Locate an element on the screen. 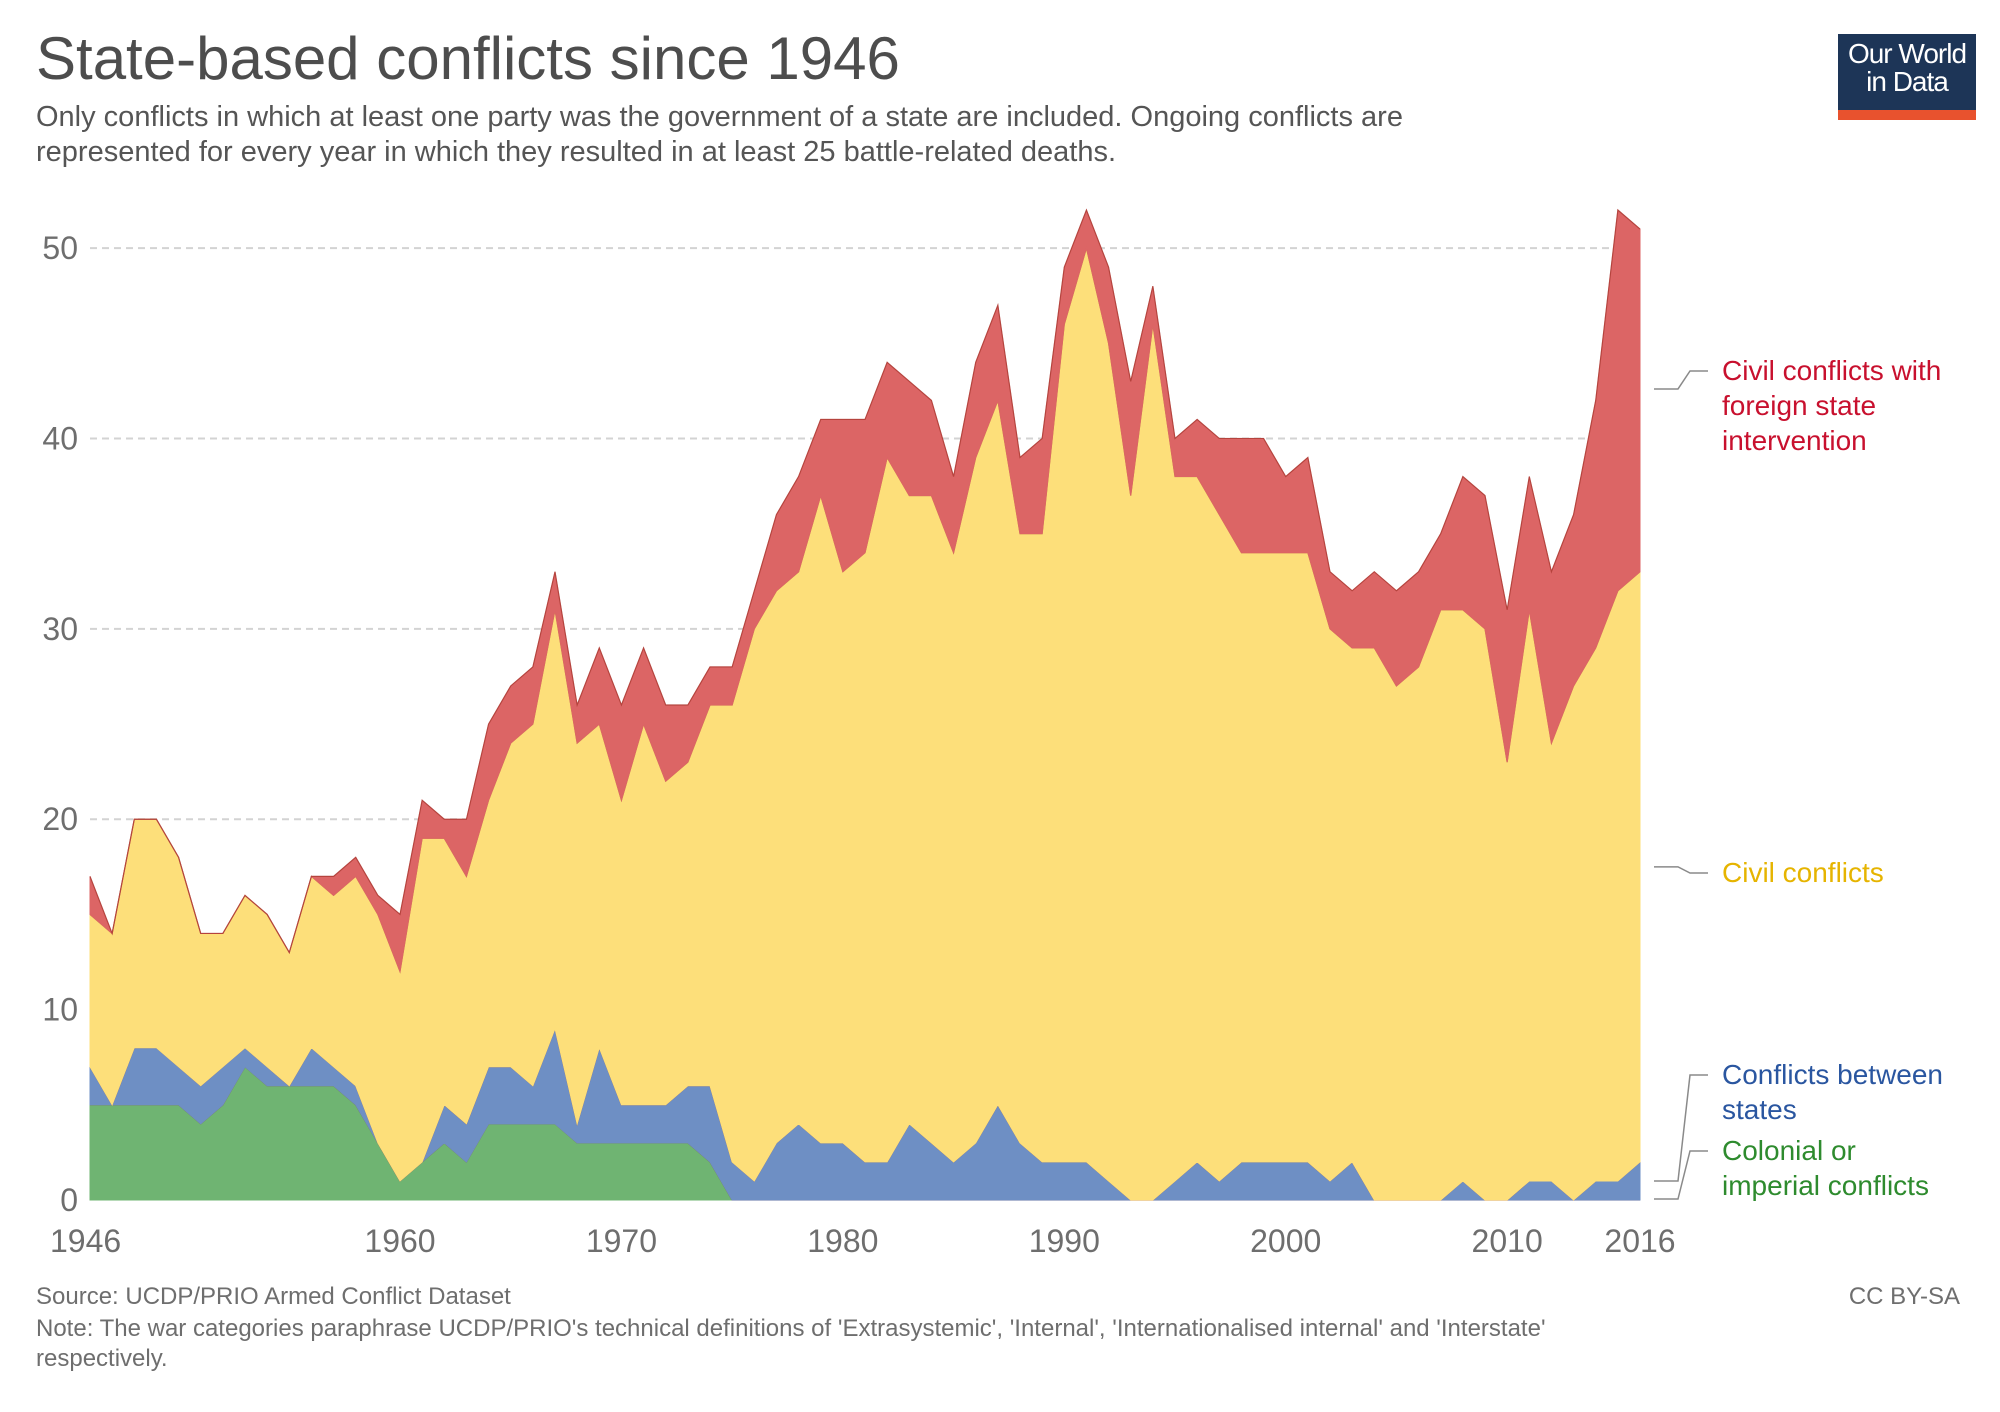 This screenshot has width=2000, height=1412. x-tick-label: 2000 is located at coordinates (1285, 1241).